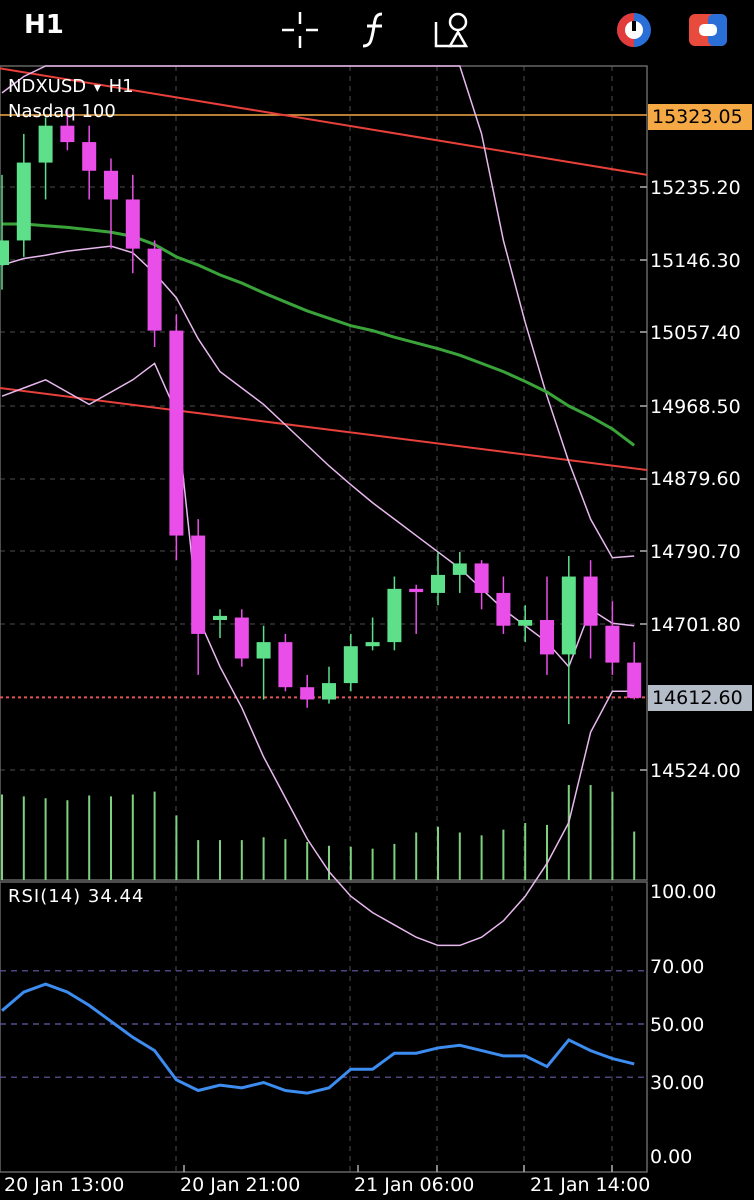  What do you see at coordinates (121, 86) in the screenshot?
I see `symbol-timeframe: H1` at bounding box center [121, 86].